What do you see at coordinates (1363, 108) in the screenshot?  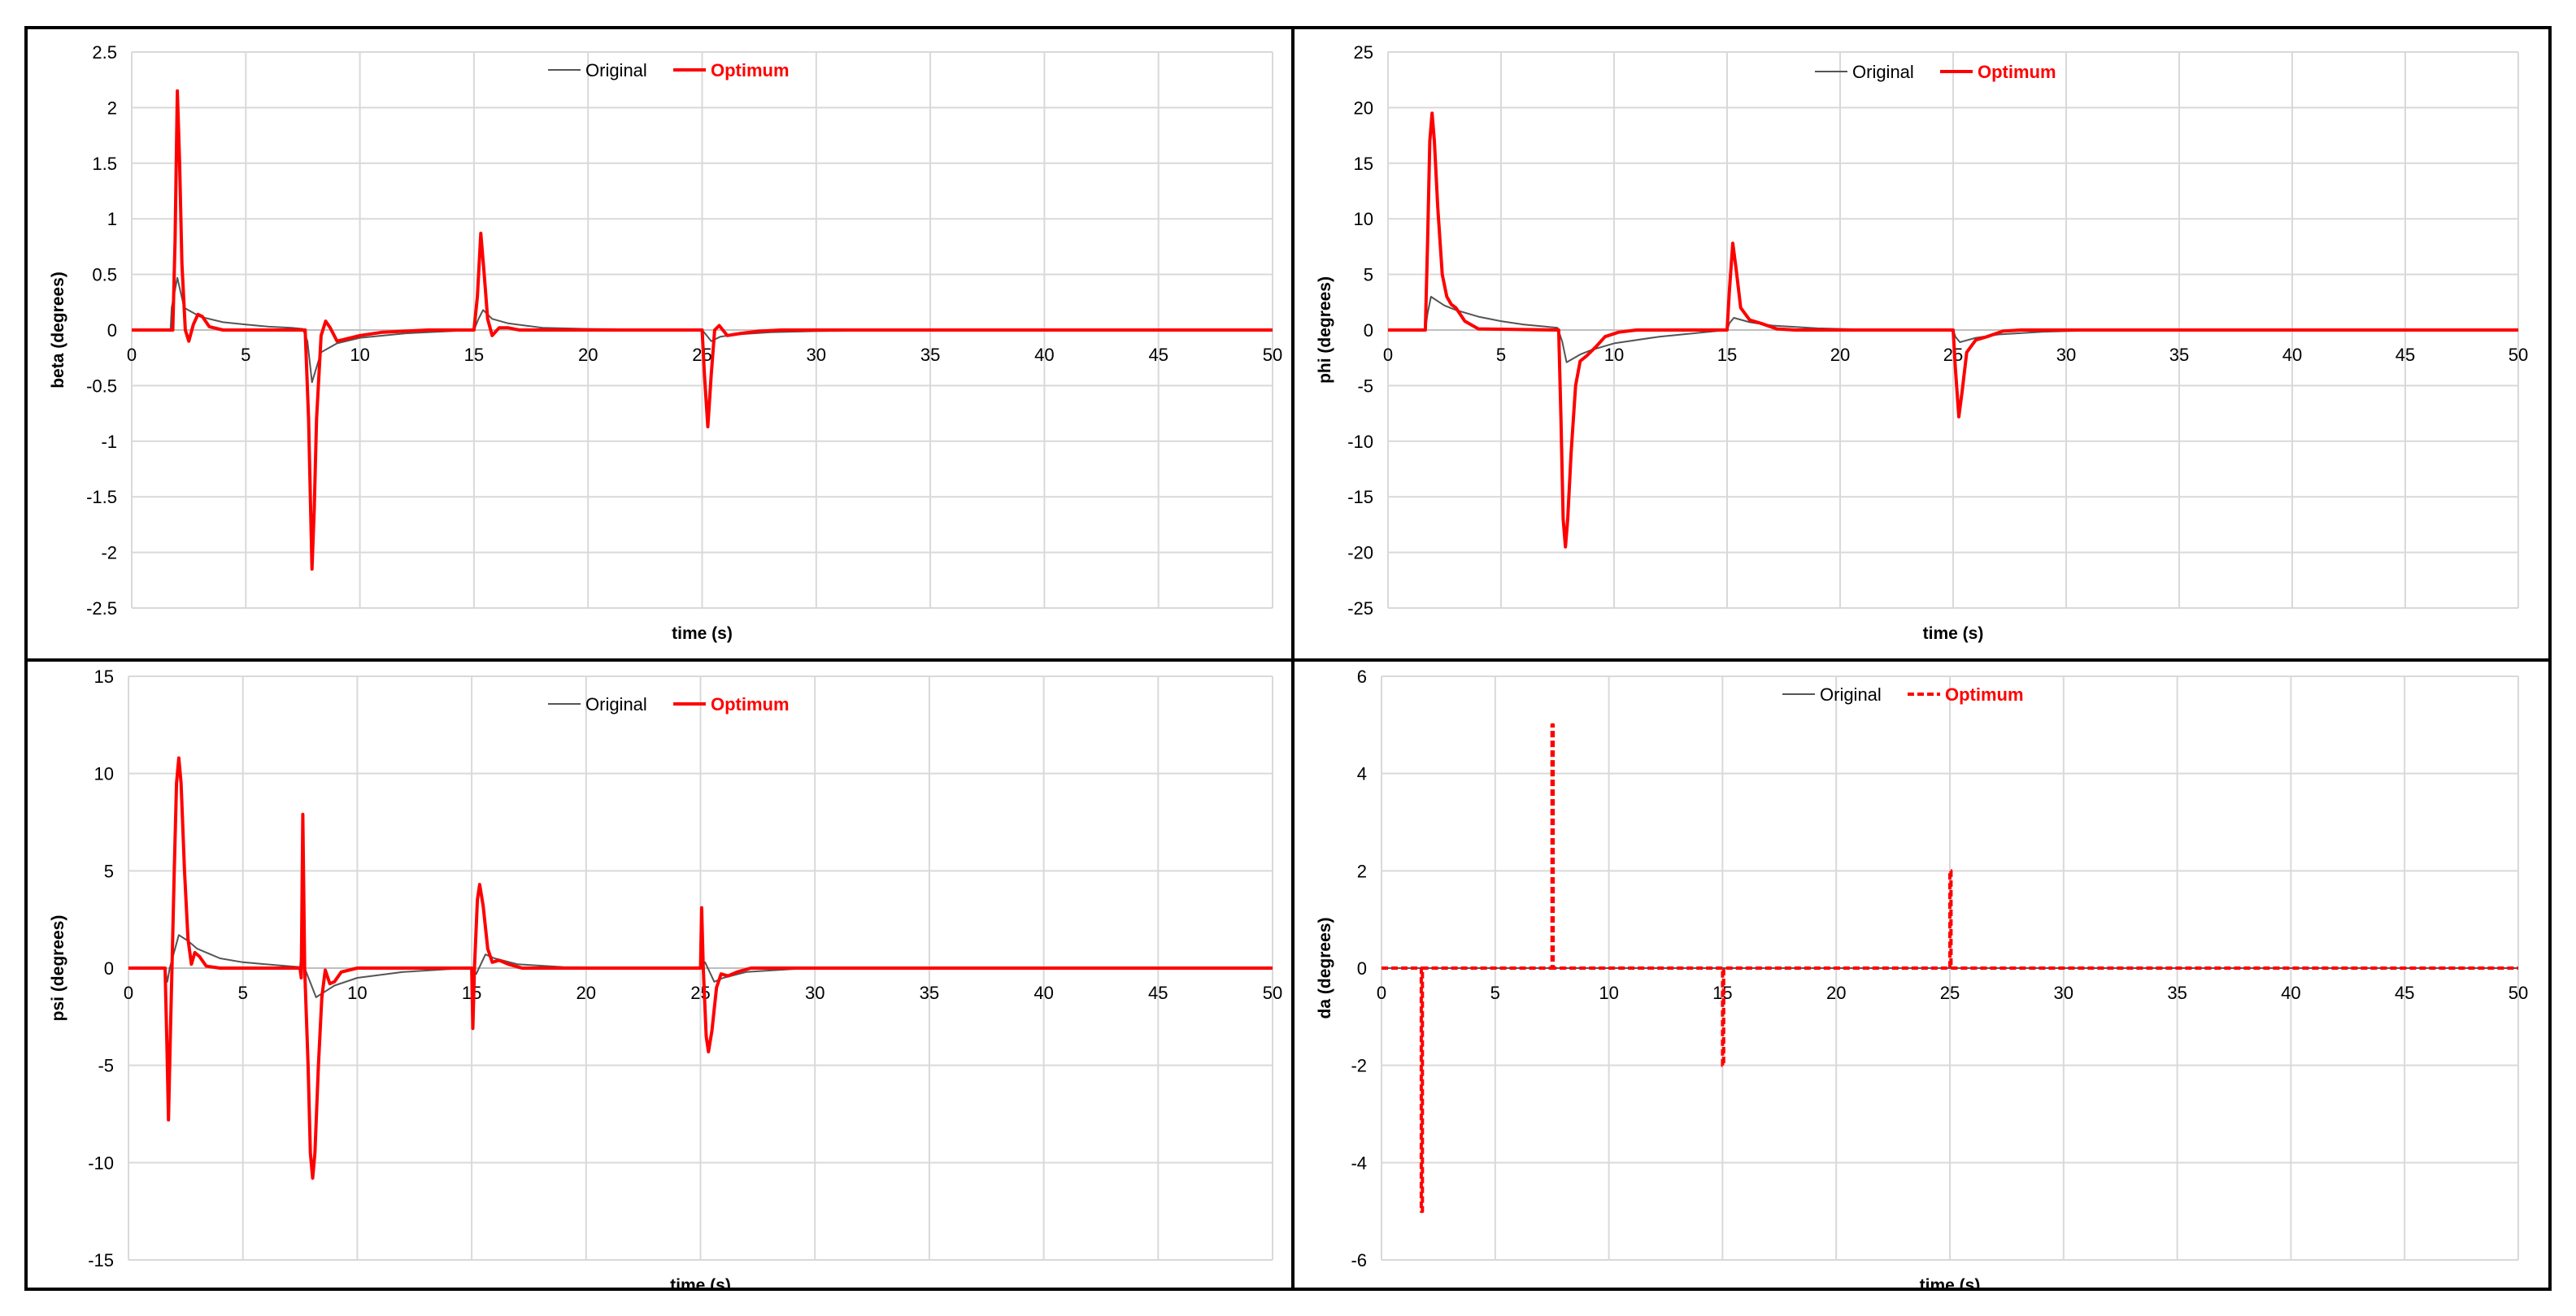 I see `y-tick-label: 20` at bounding box center [1363, 108].